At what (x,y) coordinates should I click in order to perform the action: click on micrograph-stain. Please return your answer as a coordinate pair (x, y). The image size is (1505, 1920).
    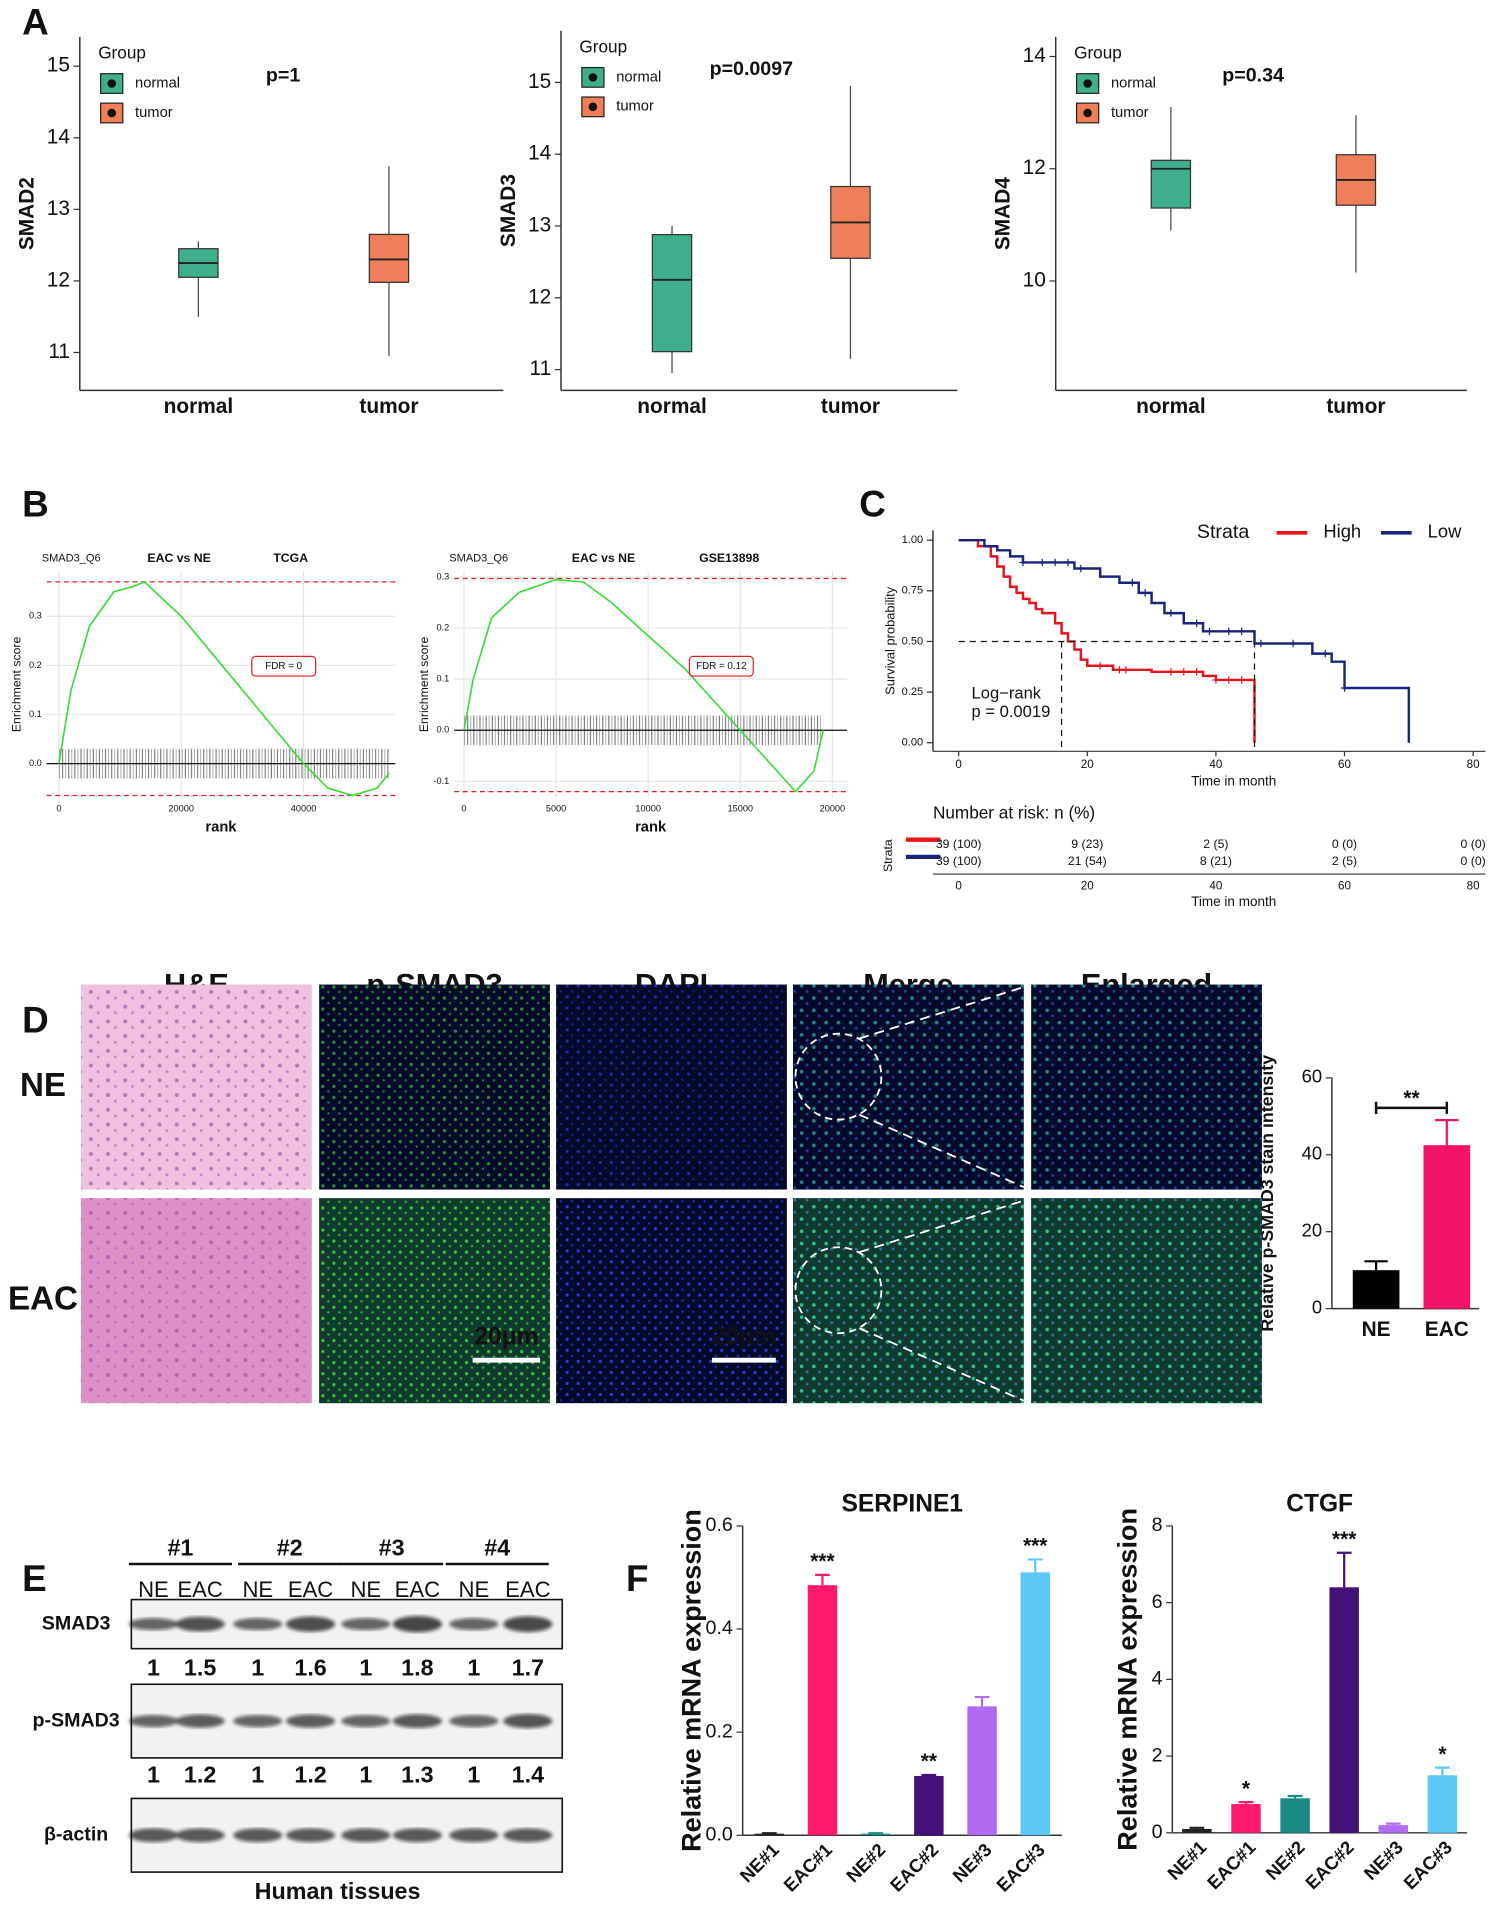
    Looking at the image, I should click on (908, 1301).